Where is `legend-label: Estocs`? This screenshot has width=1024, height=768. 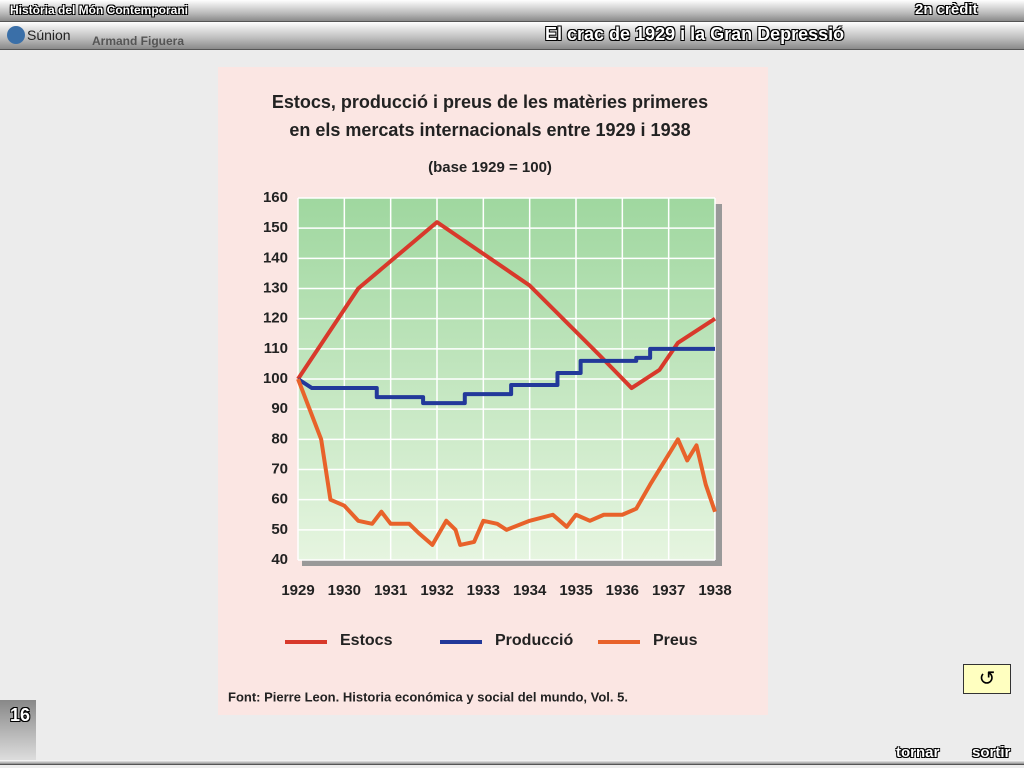 legend-label: Estocs is located at coordinates (366, 640).